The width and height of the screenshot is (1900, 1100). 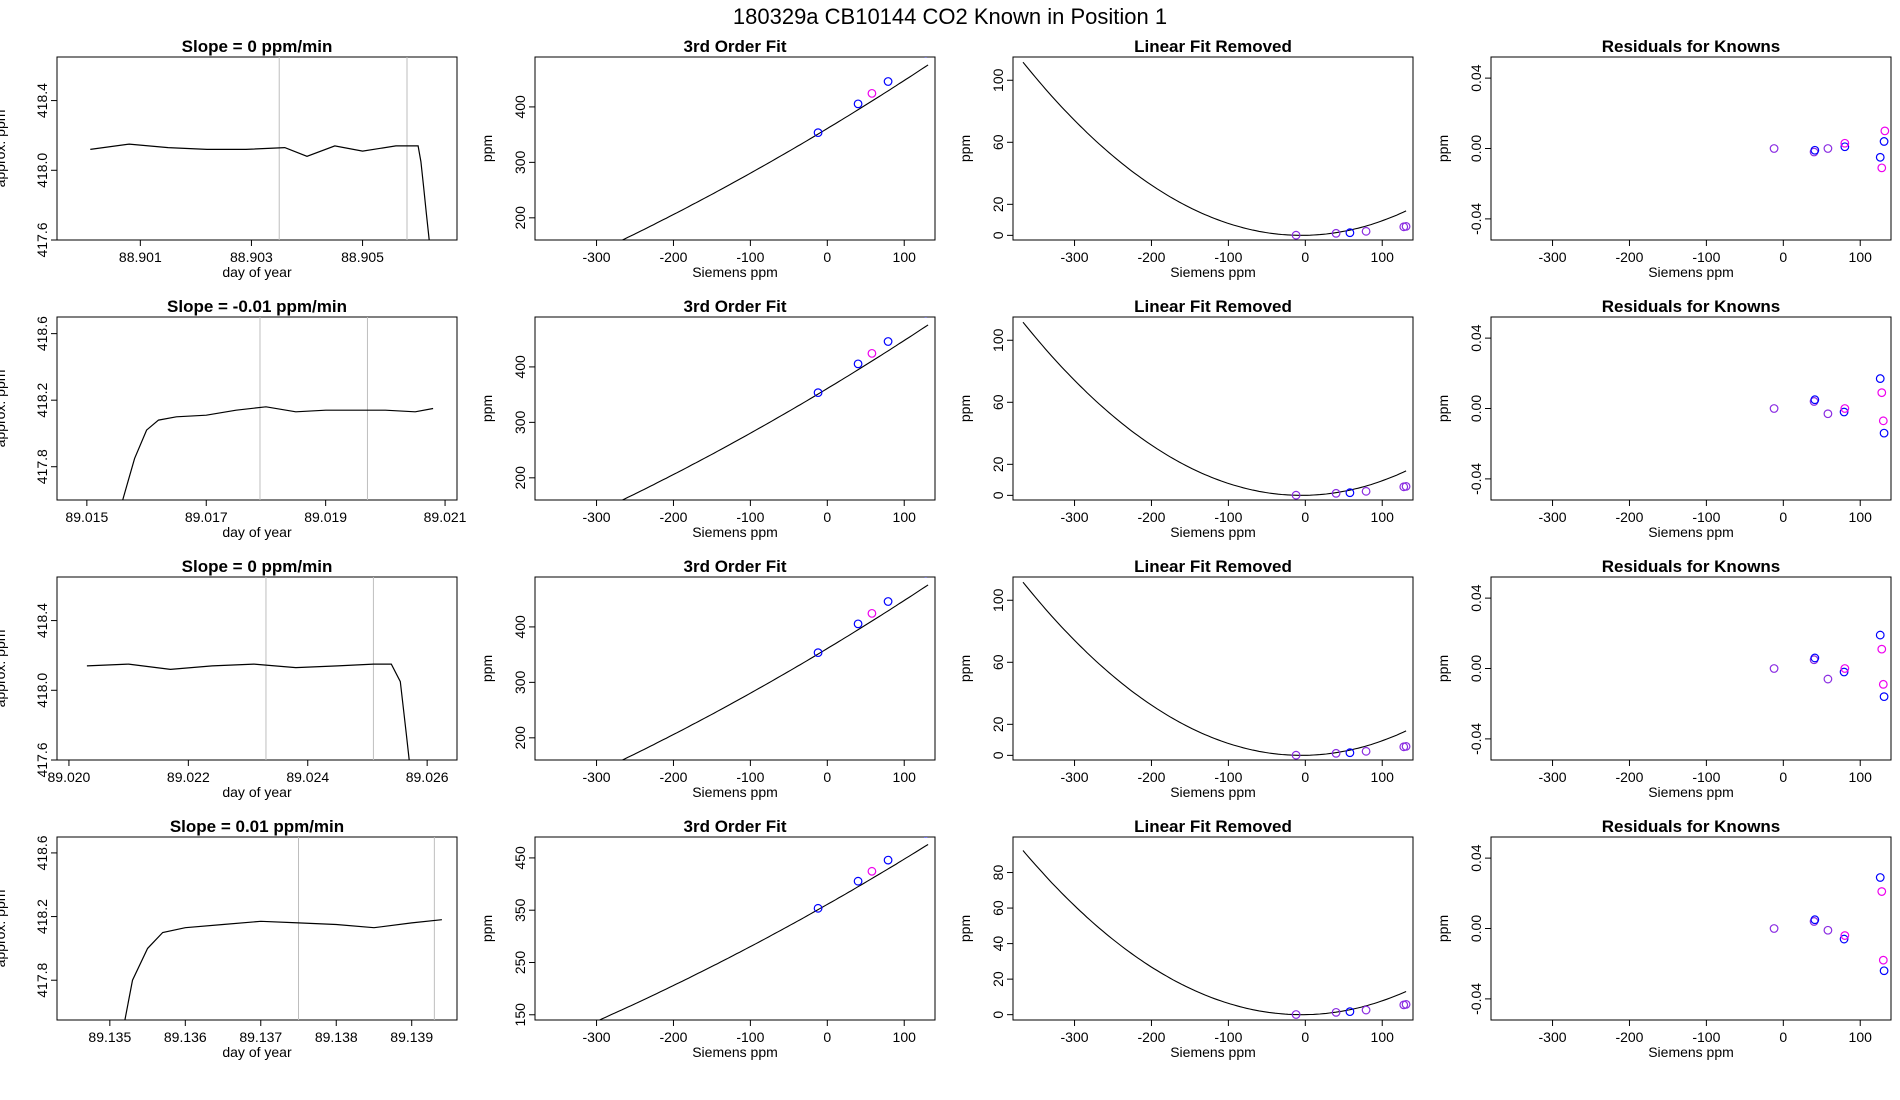 I want to click on panel-title: Slope = -0.01 ppm/min, so click(x=257, y=306).